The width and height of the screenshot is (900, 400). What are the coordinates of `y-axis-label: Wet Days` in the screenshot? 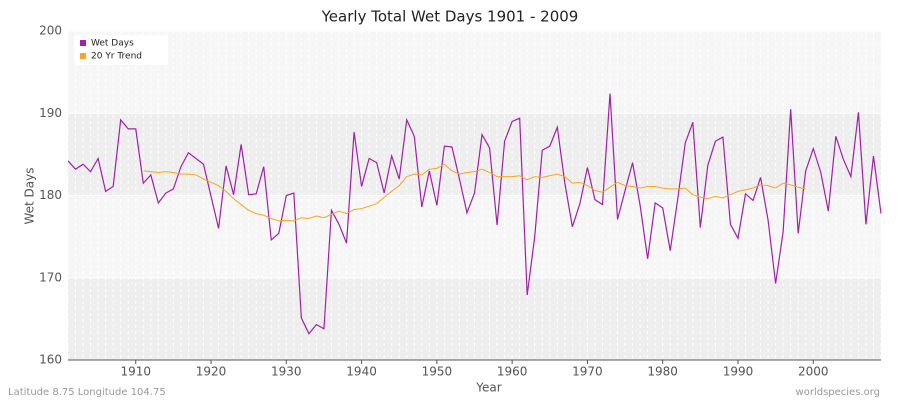 It's located at (30, 195).